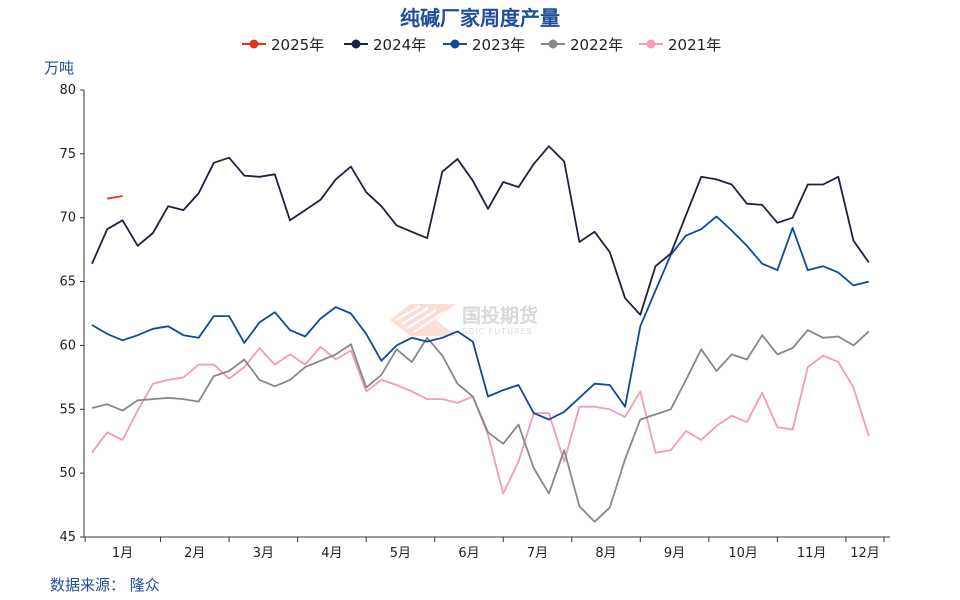 Image resolution: width=960 pixels, height=600 pixels. I want to click on data-source-note: 数据来源： 隆众, so click(105, 585).